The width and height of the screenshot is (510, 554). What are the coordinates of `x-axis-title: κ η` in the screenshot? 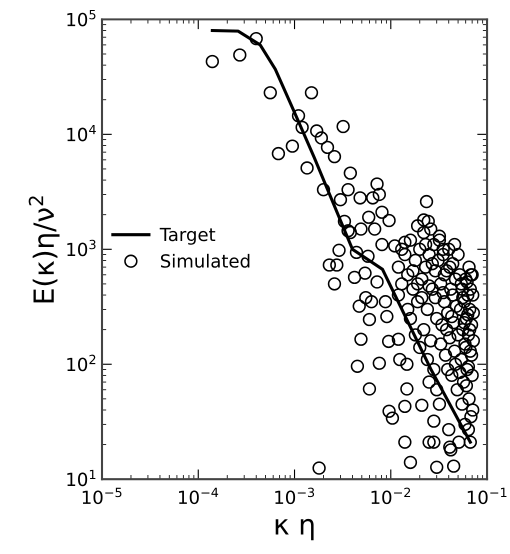 It's located at (295, 529).